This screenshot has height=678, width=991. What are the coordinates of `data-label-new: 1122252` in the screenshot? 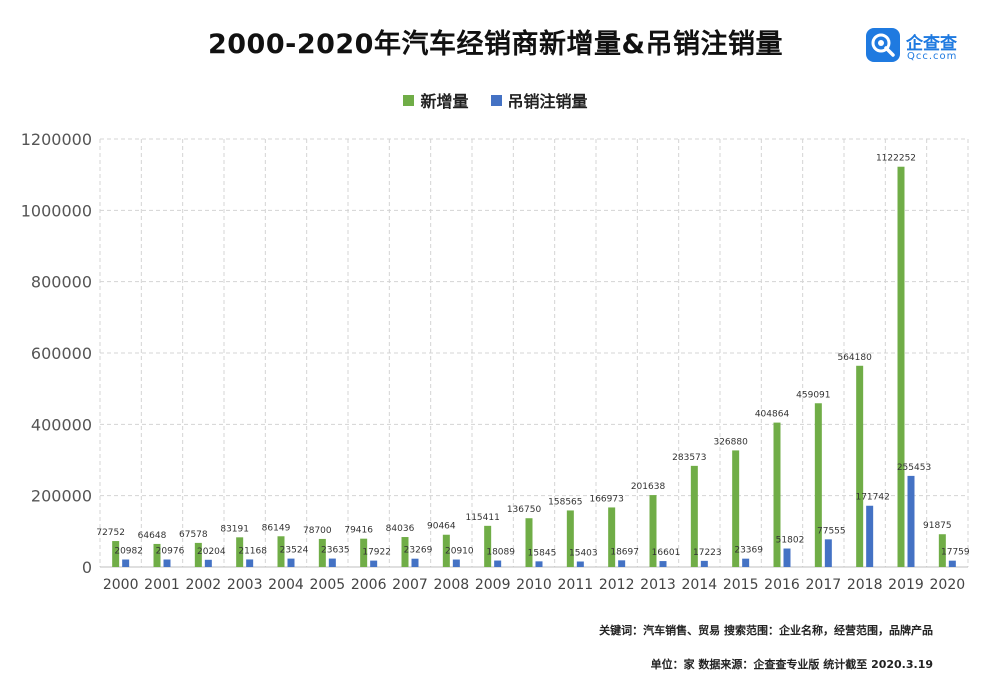 It's located at (896, 159).